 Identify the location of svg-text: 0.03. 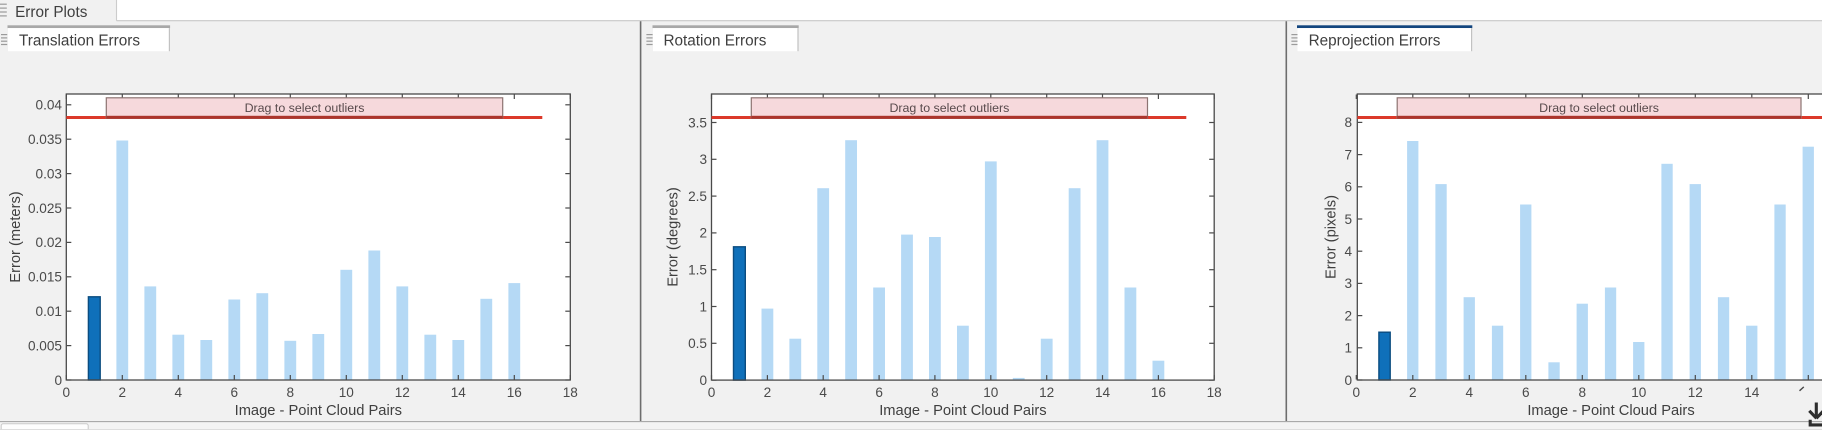
(49, 173).